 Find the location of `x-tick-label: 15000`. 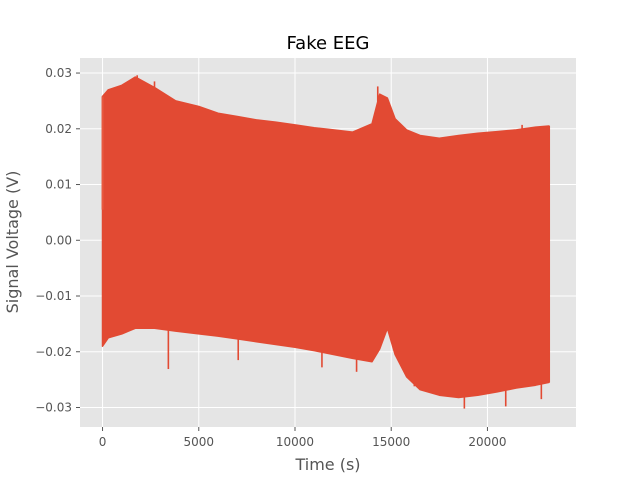

x-tick-label: 15000 is located at coordinates (391, 442).